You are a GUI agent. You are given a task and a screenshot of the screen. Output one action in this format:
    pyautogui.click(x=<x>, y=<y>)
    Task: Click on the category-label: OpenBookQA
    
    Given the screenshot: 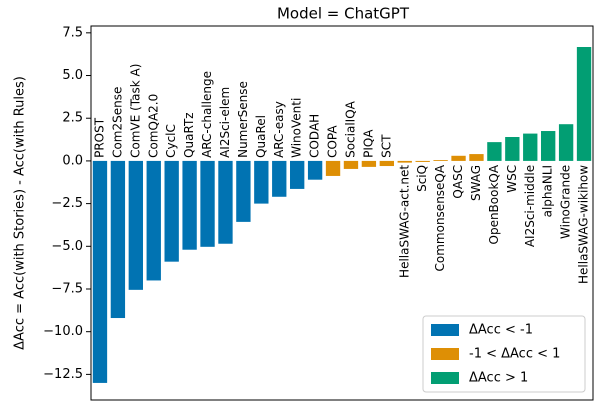 What is the action you would take?
    pyautogui.click(x=494, y=204)
    